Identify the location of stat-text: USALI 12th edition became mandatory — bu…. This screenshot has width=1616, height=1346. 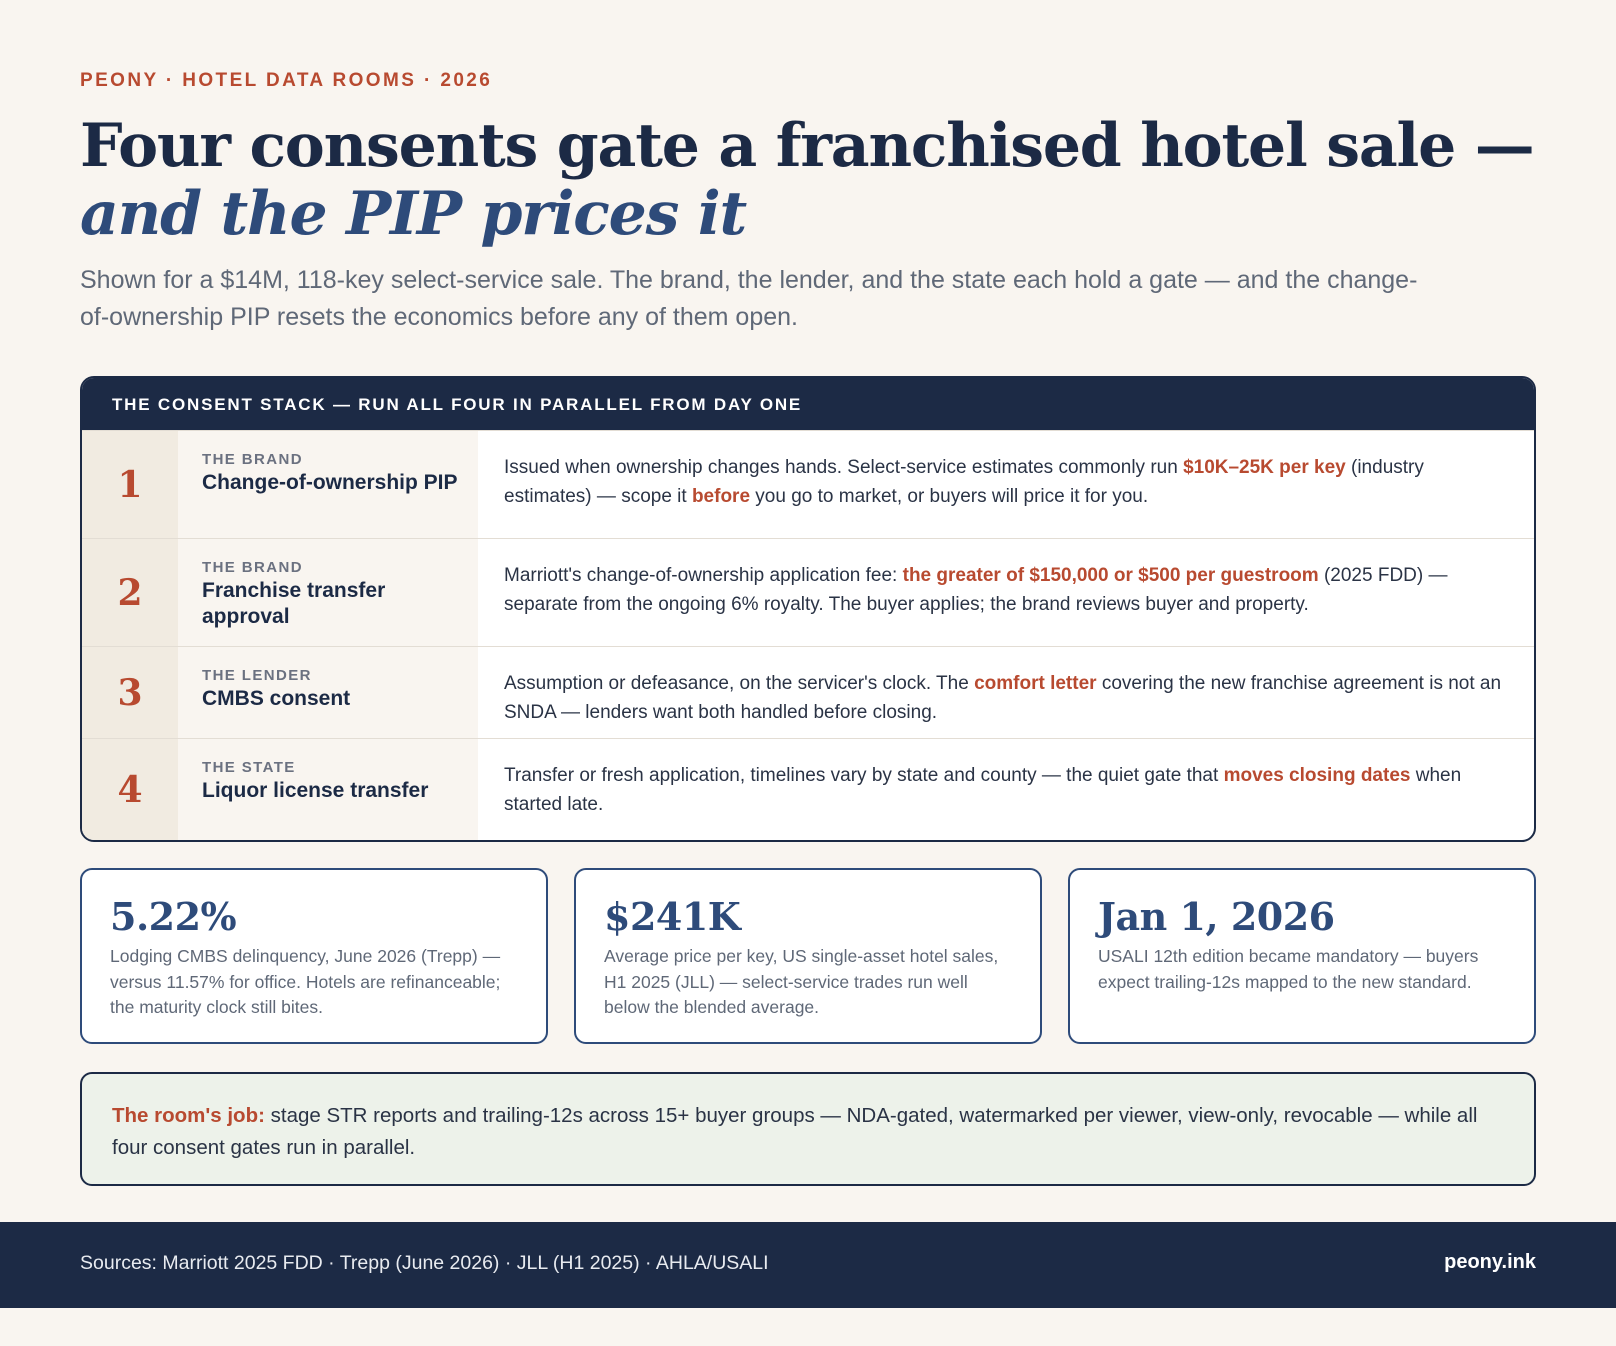
(1288, 969).